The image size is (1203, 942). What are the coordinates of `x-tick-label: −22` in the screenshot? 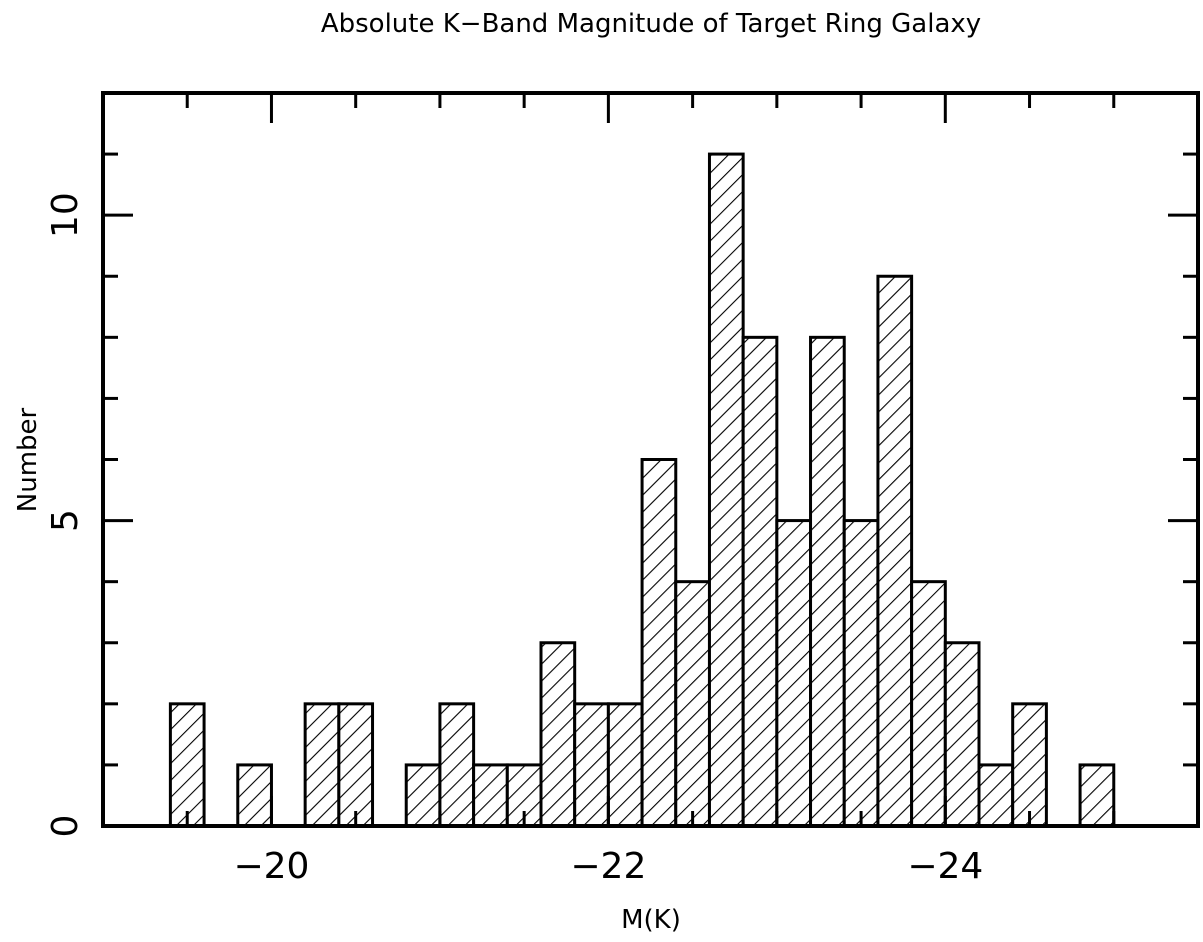 It's located at (608, 866).